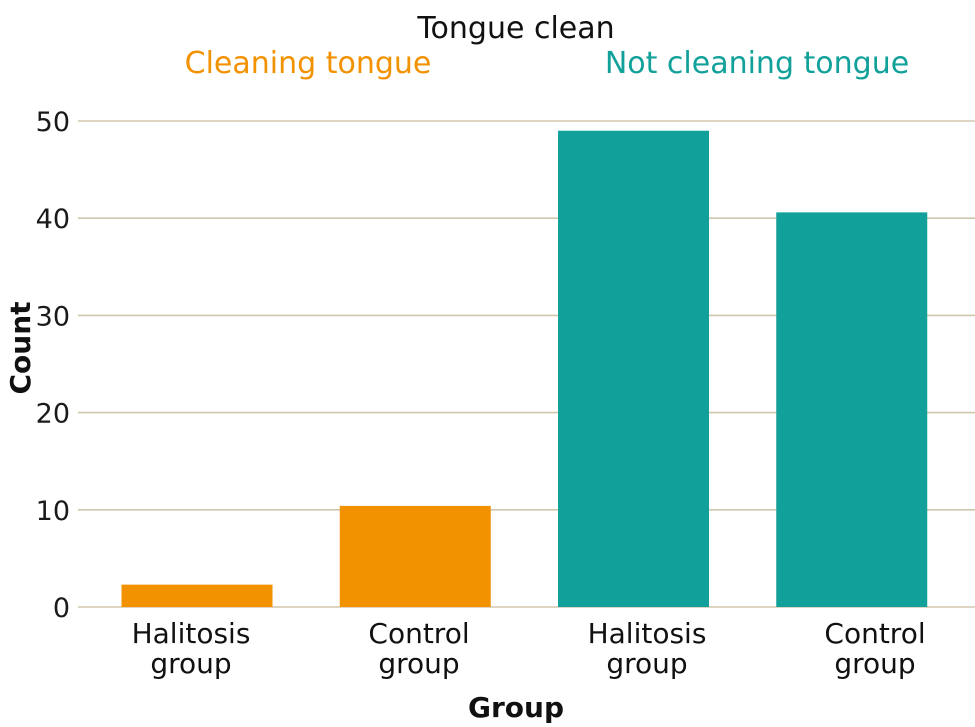 Image resolution: width=975 pixels, height=727 pixels. Describe the element at coordinates (53, 219) in the screenshot. I see `y-tick-label: 40` at that location.